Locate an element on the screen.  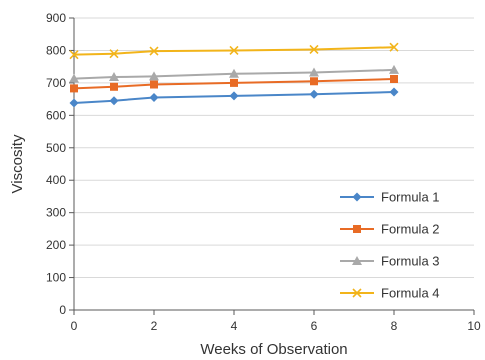
x-tick-label: 10 is located at coordinates (474, 326).